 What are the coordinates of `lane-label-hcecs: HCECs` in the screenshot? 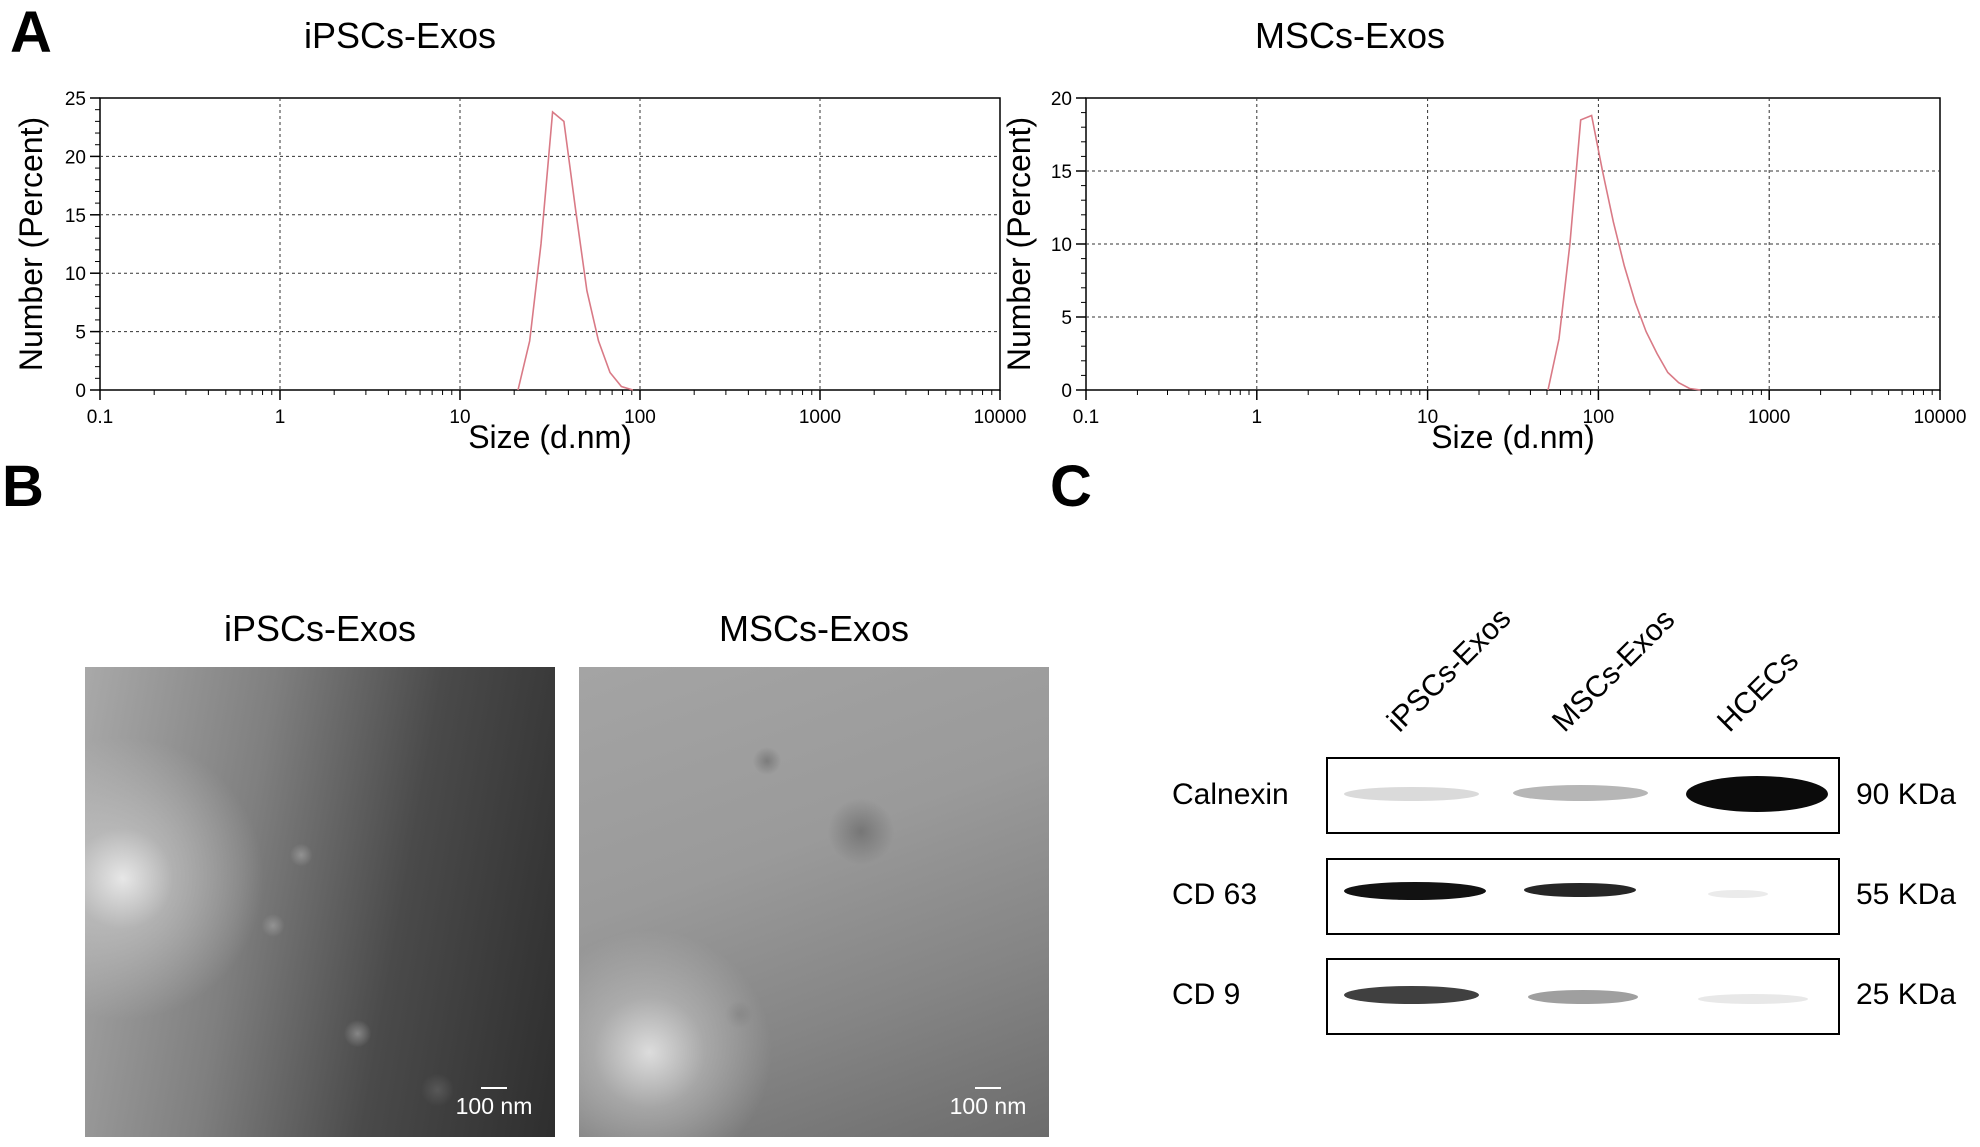 It's located at (1758, 691).